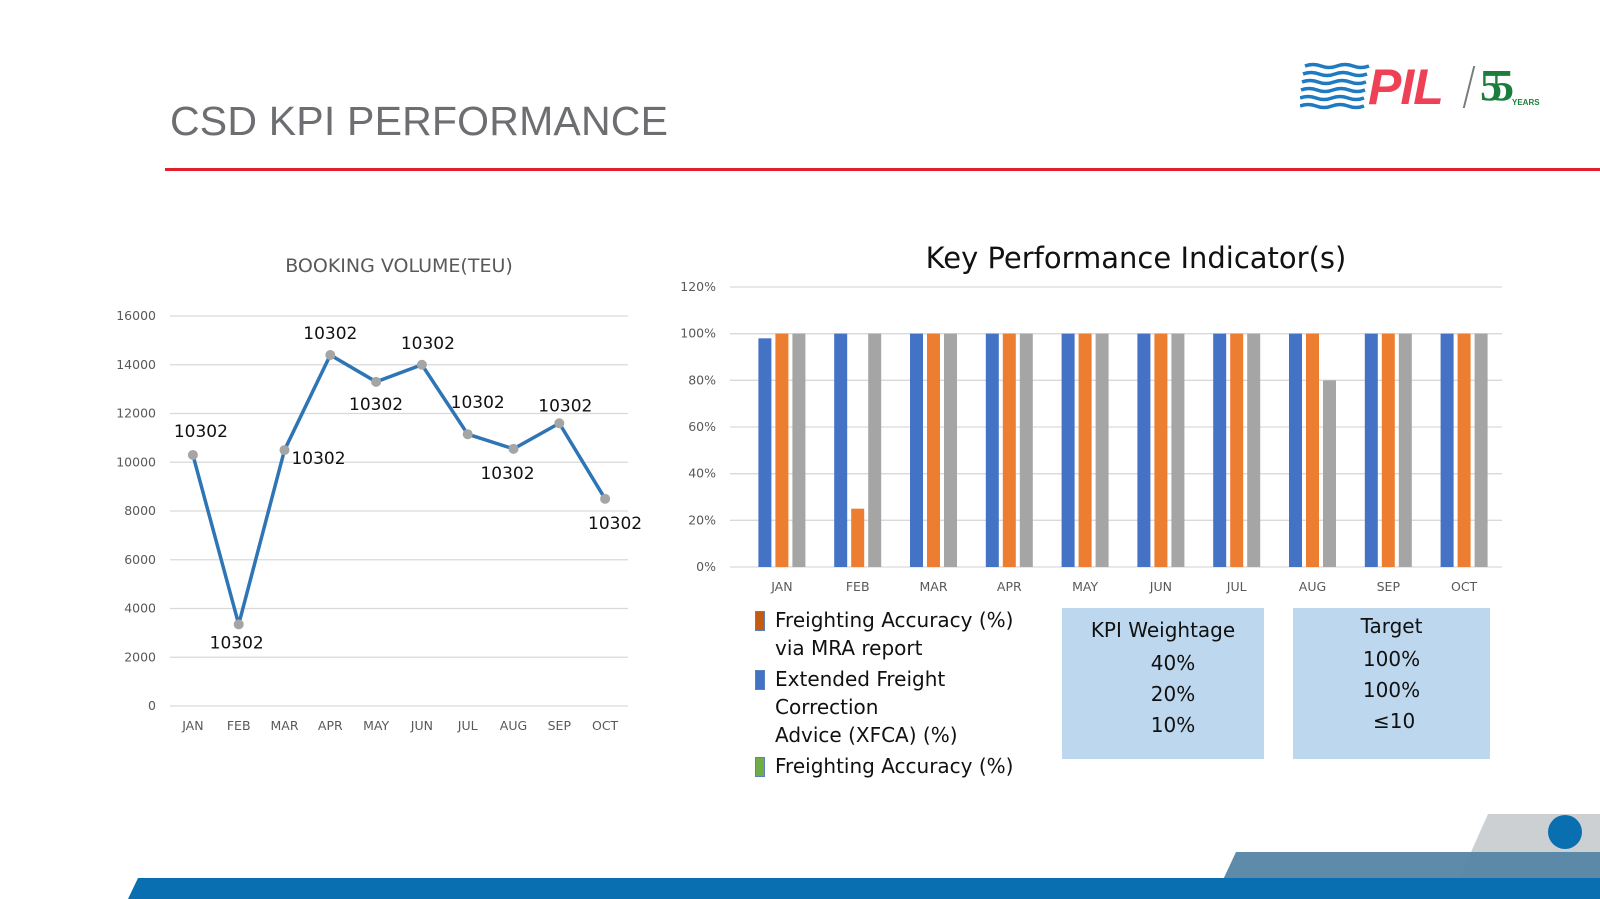  Describe the element at coordinates (706, 566) in the screenshot. I see `y-tick-label: 0%` at that location.